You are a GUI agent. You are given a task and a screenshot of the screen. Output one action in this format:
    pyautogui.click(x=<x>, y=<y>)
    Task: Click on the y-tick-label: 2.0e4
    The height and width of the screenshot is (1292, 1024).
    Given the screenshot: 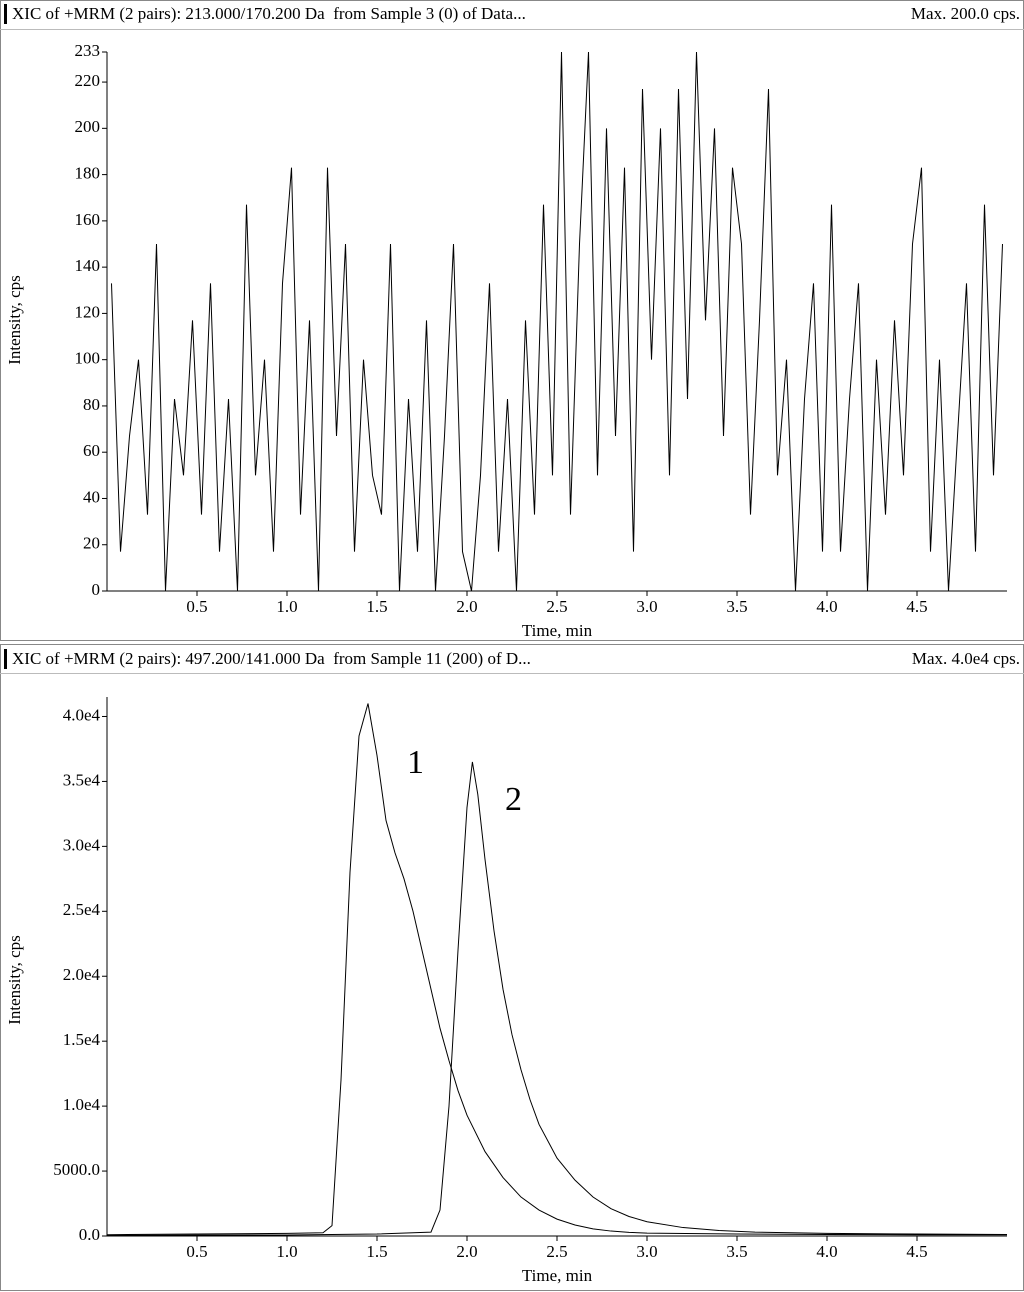 What is the action you would take?
    pyautogui.click(x=82, y=974)
    